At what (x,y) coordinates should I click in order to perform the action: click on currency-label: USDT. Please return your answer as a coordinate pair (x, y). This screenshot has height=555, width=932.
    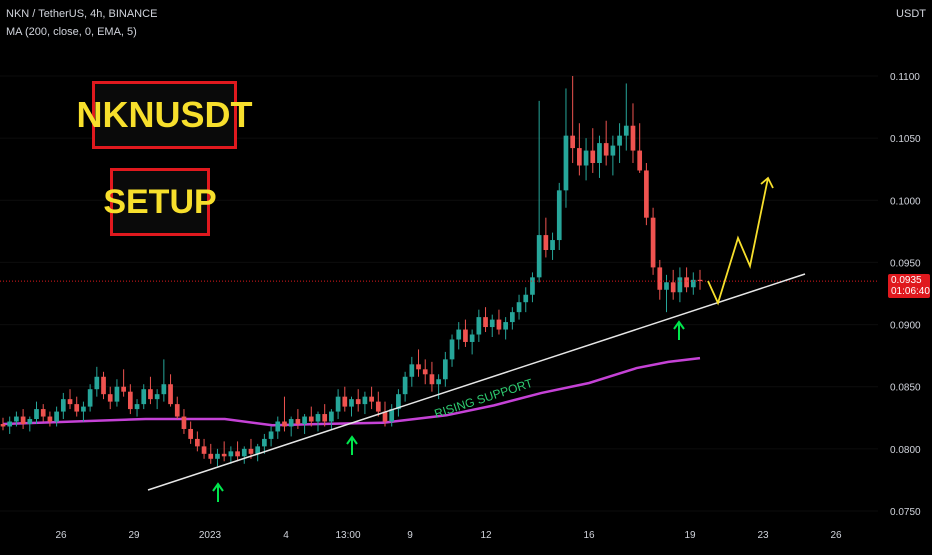
    Looking at the image, I should click on (911, 14).